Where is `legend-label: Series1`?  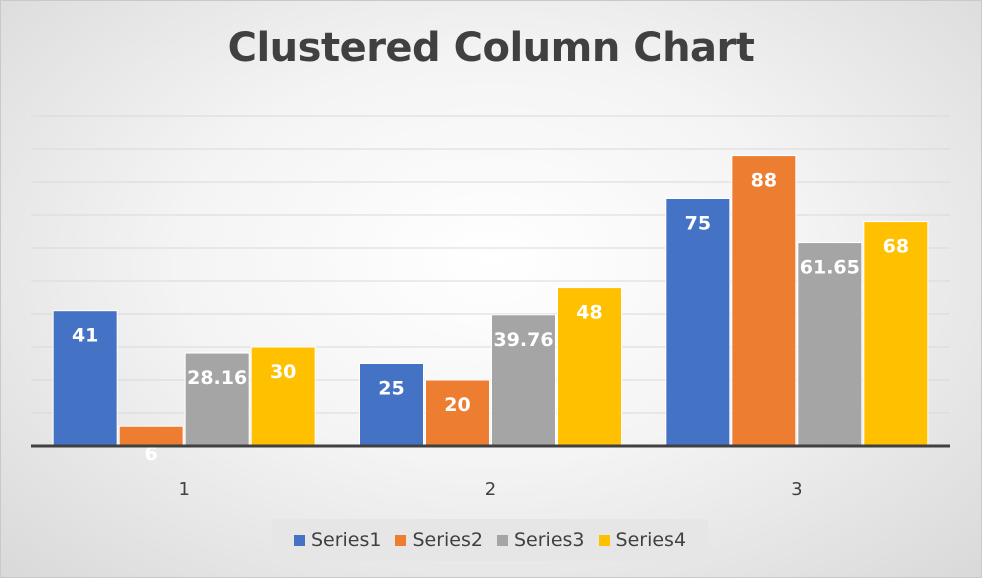 legend-label: Series1 is located at coordinates (346, 540).